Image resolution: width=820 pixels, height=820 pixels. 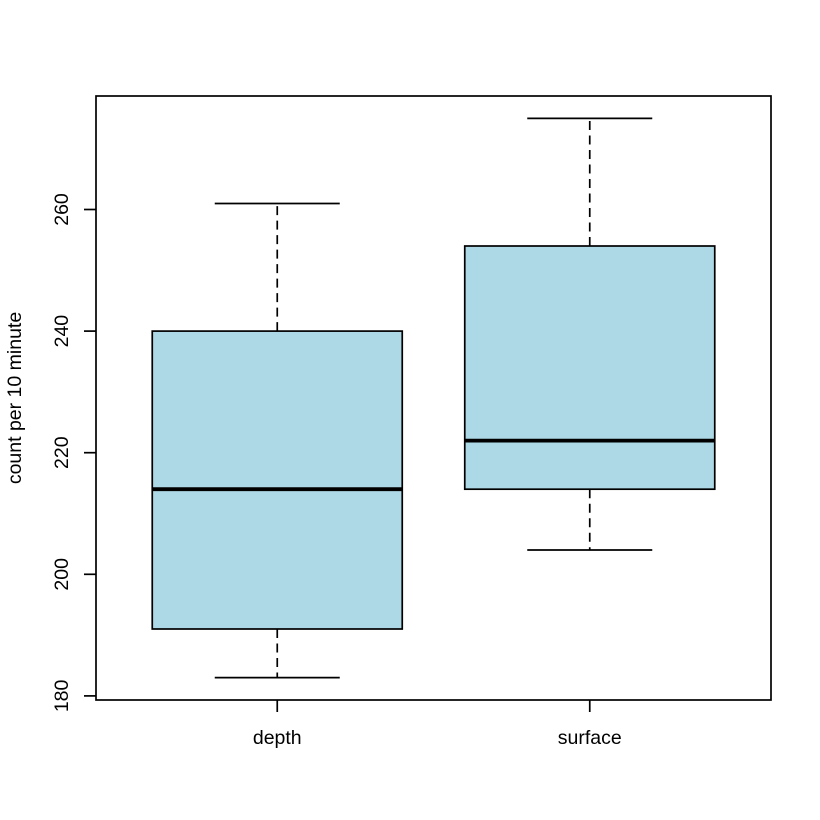 What do you see at coordinates (62, 209) in the screenshot?
I see `svg-text: 260` at bounding box center [62, 209].